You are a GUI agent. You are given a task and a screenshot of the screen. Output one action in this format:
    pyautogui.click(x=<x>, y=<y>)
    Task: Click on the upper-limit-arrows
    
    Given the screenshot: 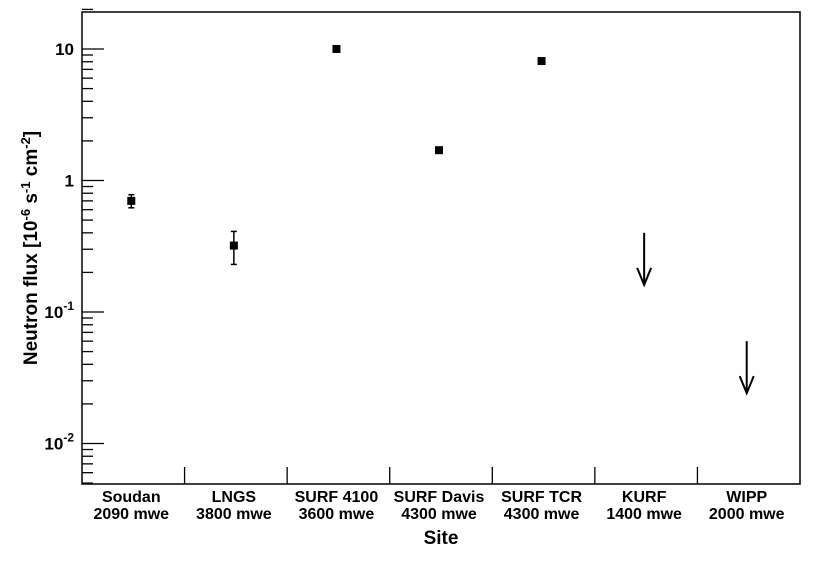 What is the action you would take?
    pyautogui.click(x=695, y=314)
    